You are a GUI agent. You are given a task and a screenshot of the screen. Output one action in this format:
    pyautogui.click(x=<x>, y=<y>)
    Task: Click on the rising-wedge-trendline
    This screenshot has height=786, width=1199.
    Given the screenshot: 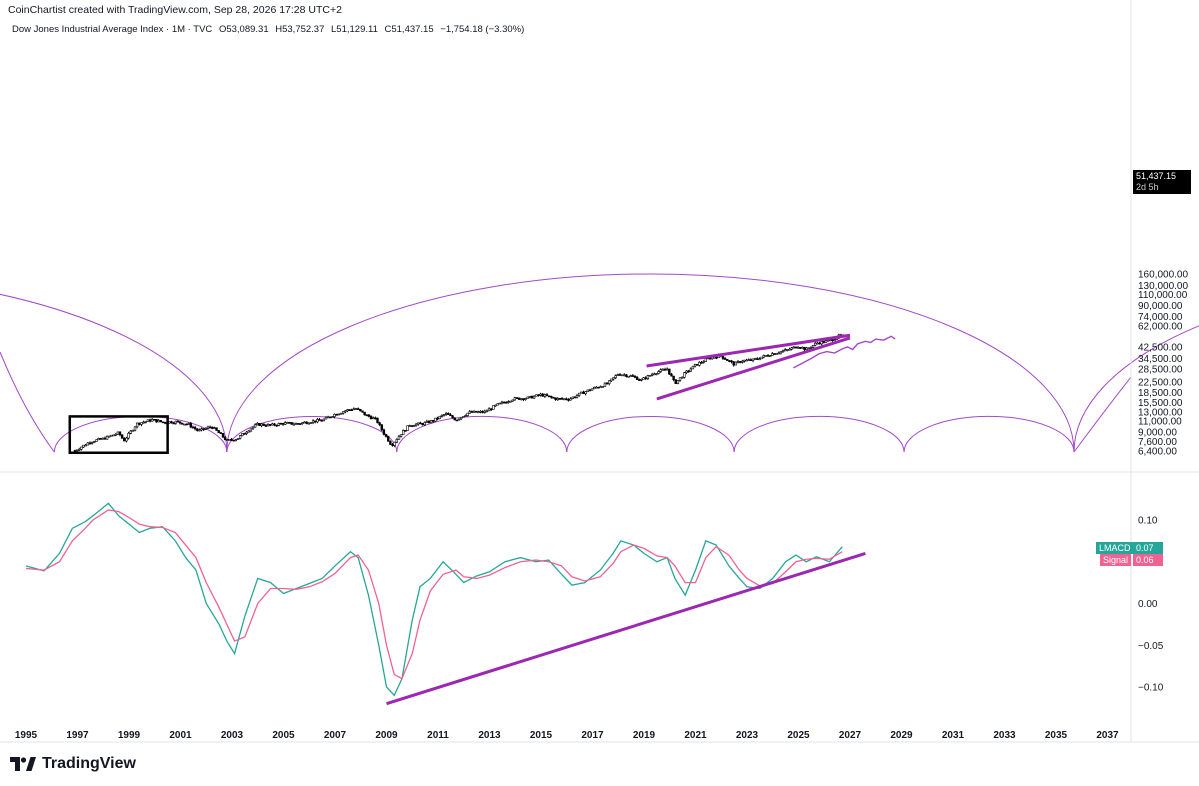 What is the action you would take?
    pyautogui.click(x=753, y=368)
    